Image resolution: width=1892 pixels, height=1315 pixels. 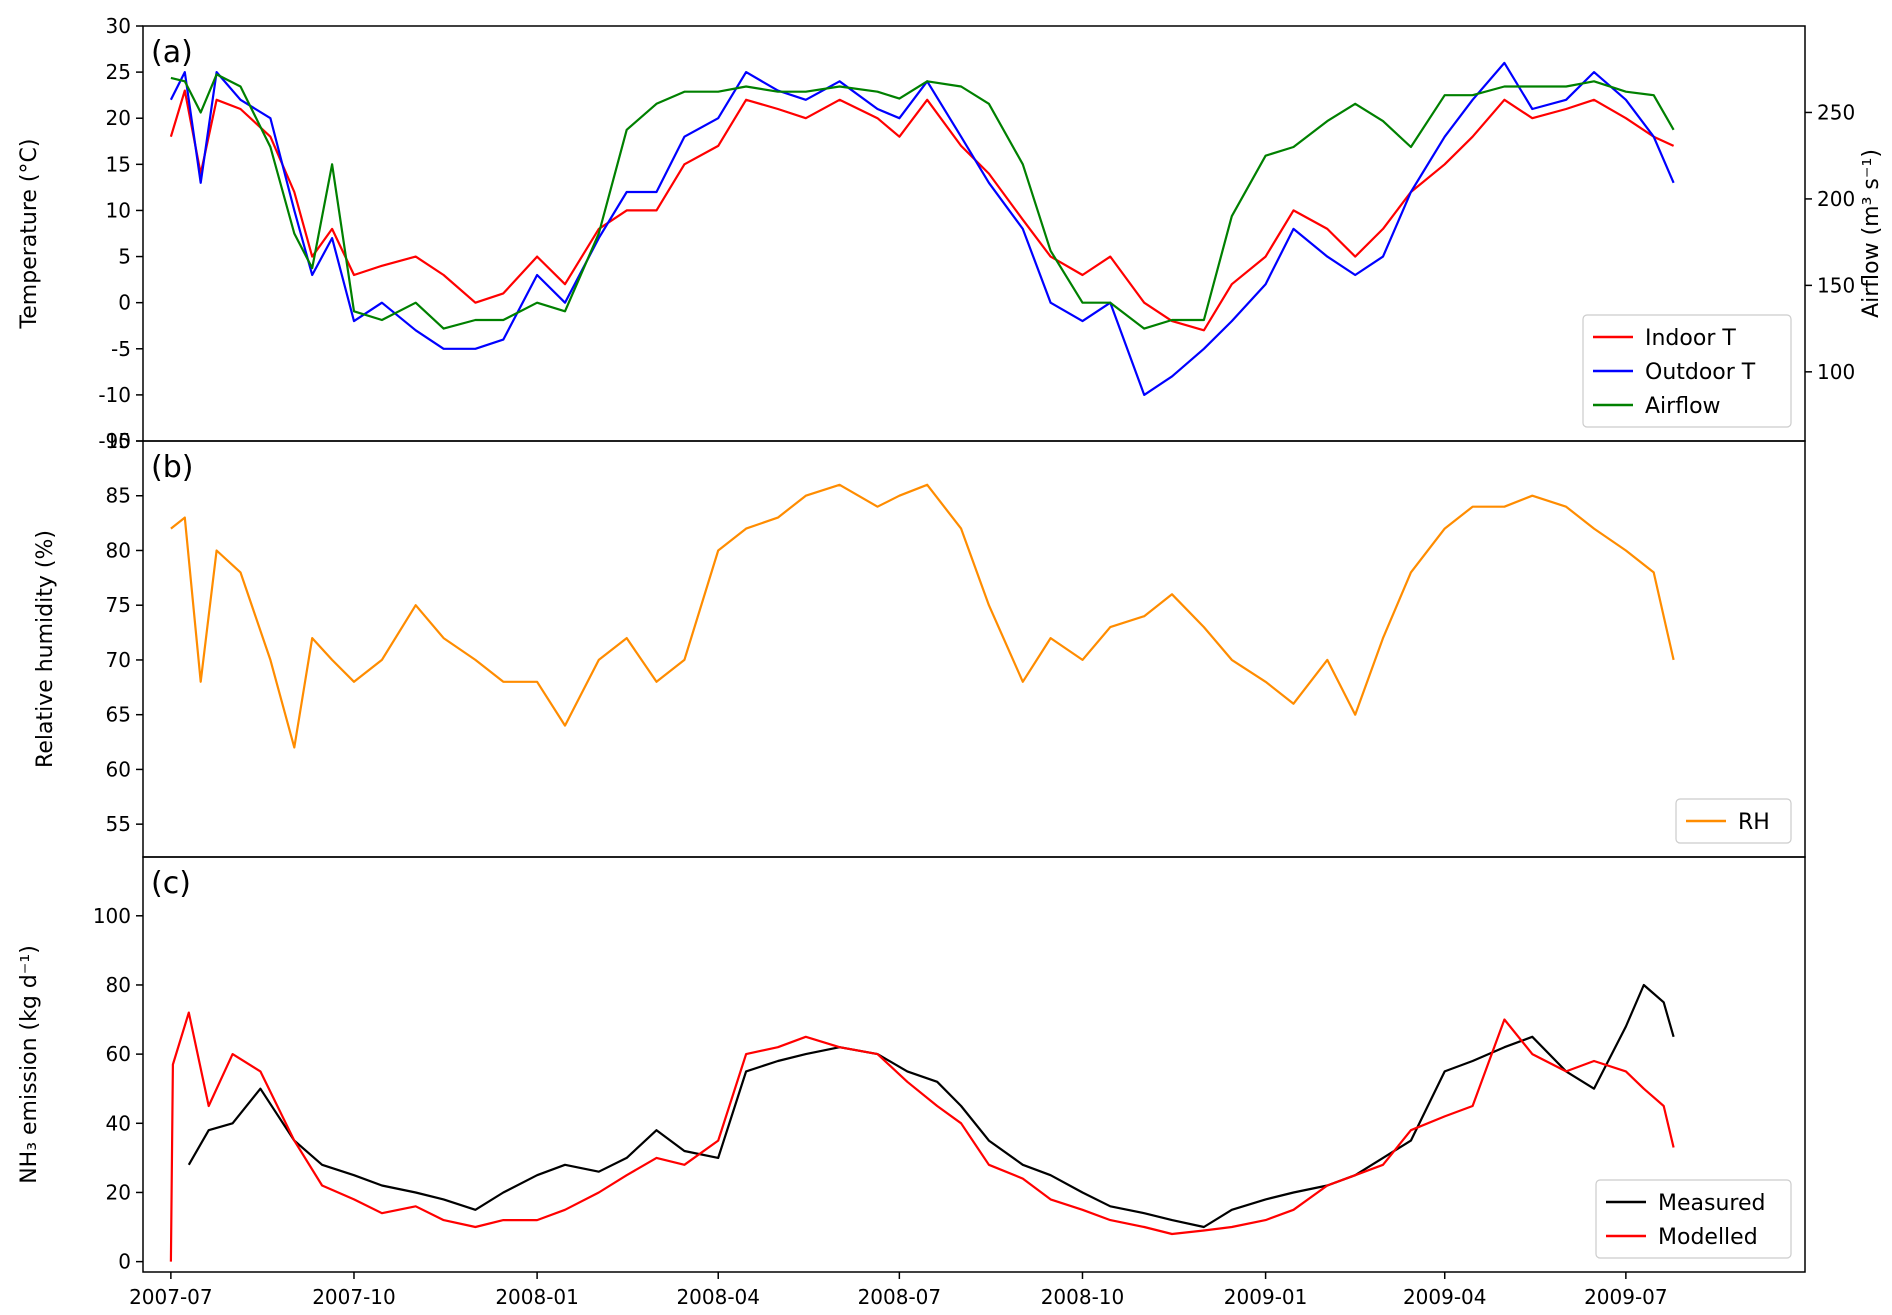 What do you see at coordinates (900, 1297) in the screenshot?
I see `x-tick-label: 2008-07` at bounding box center [900, 1297].